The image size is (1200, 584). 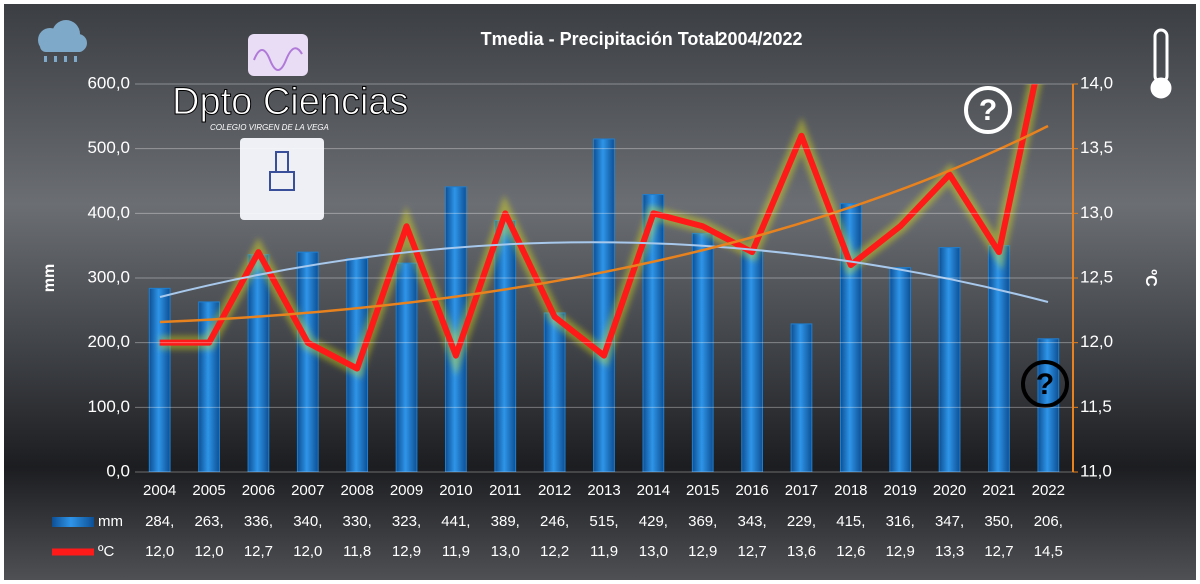 I want to click on x-tick-label: 2006, so click(x=258, y=490).